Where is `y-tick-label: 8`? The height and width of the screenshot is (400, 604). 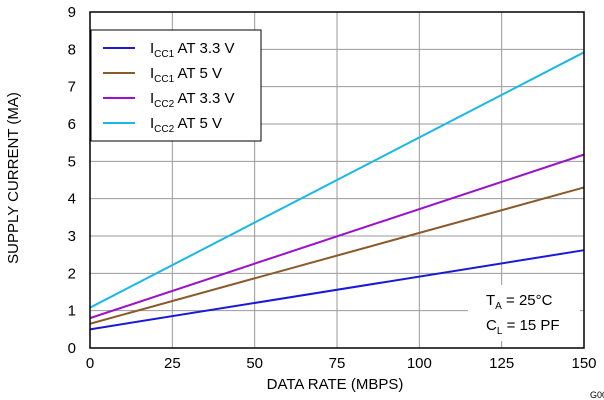 y-tick-label: 8 is located at coordinates (72, 49).